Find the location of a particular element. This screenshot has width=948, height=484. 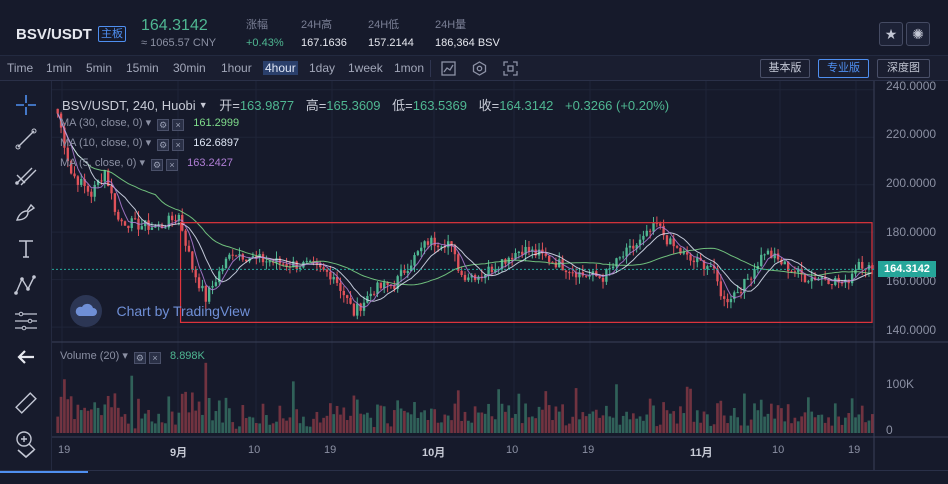

indicators-icon is located at coordinates (479, 68).